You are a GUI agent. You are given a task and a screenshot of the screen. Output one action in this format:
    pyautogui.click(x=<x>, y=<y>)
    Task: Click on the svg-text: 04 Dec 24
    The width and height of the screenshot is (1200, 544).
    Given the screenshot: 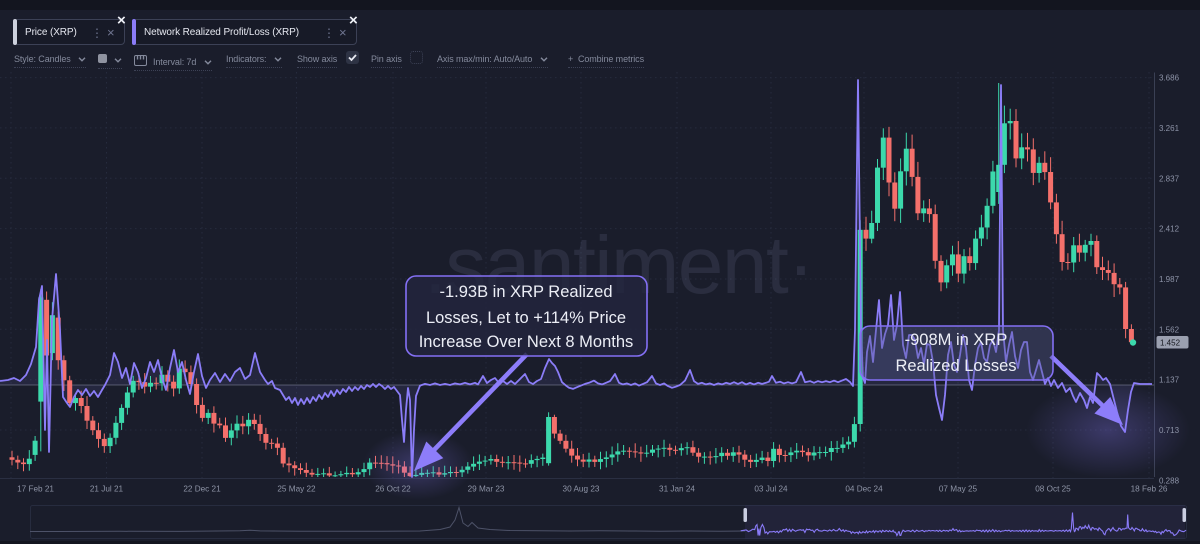 What is the action you would take?
    pyautogui.click(x=864, y=489)
    